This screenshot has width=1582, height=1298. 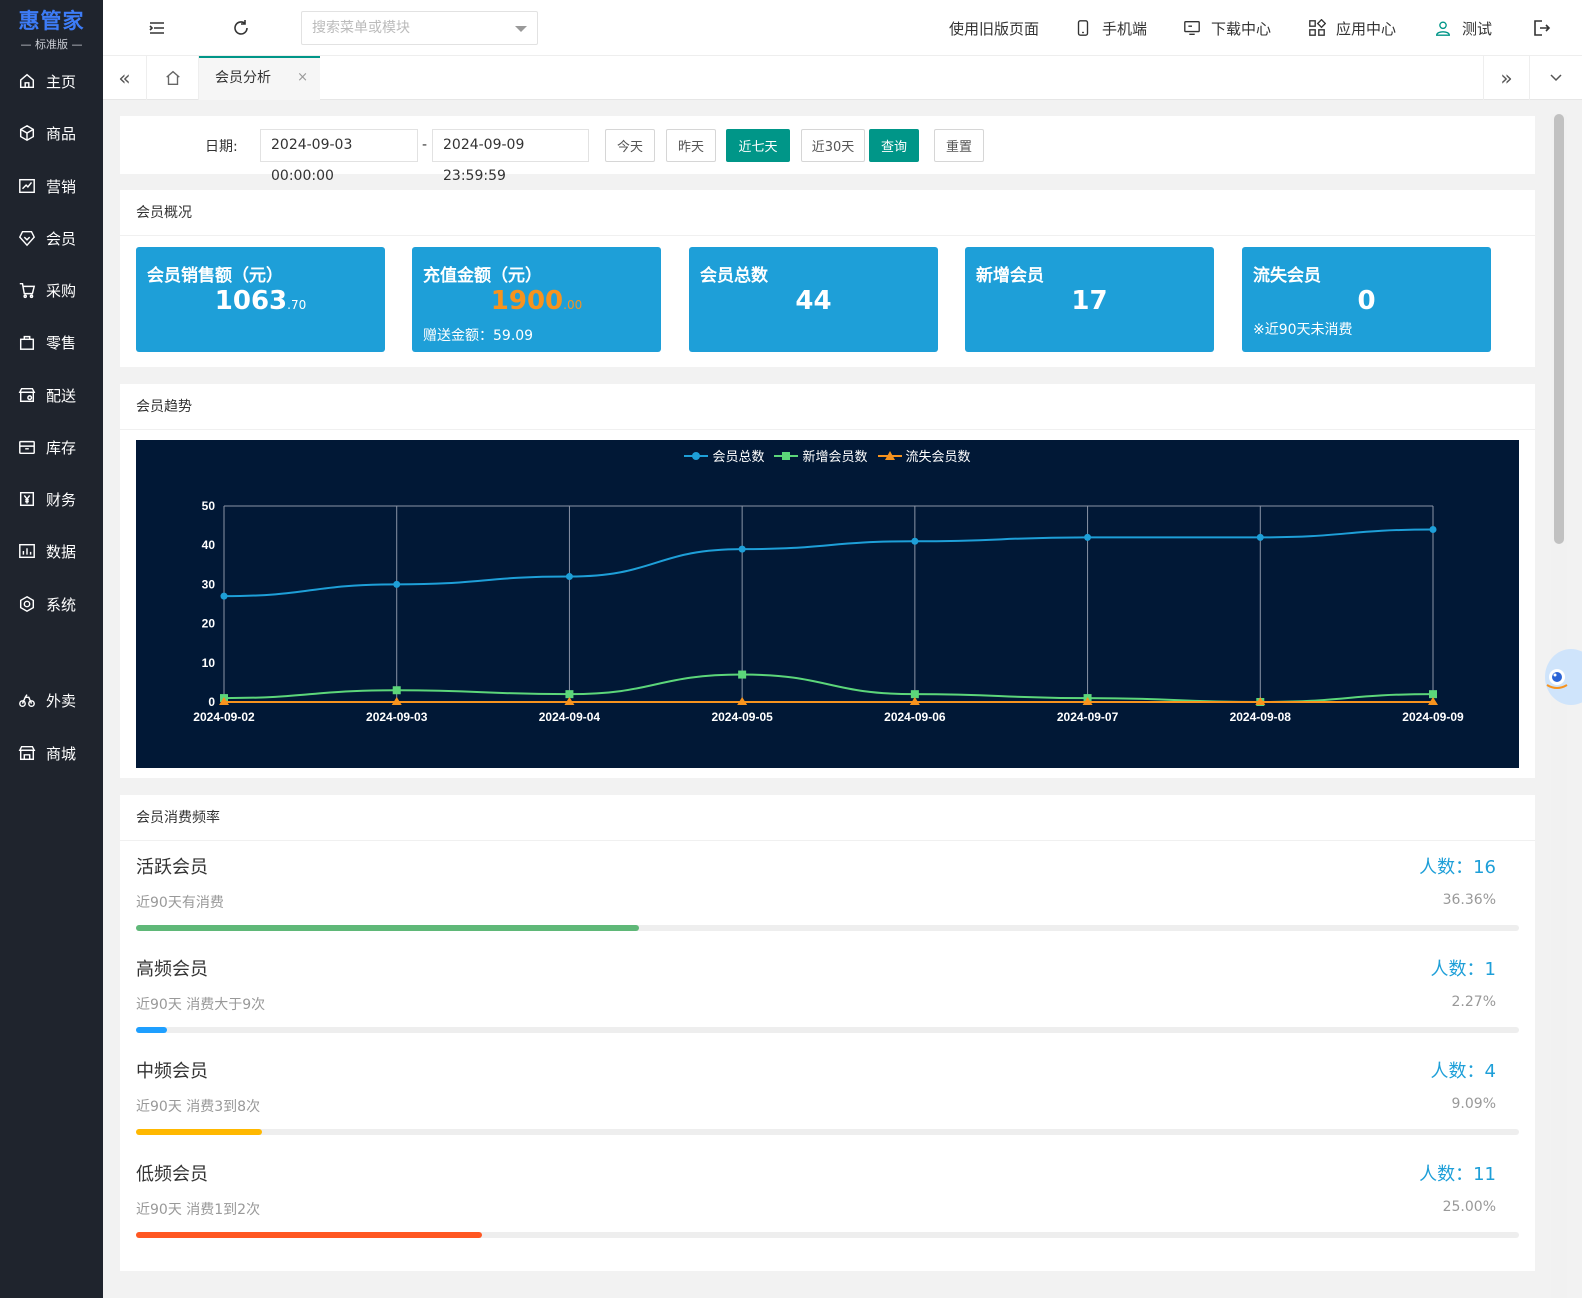 What do you see at coordinates (994, 28) in the screenshot?
I see `old-version-link: 使用旧版页面` at bounding box center [994, 28].